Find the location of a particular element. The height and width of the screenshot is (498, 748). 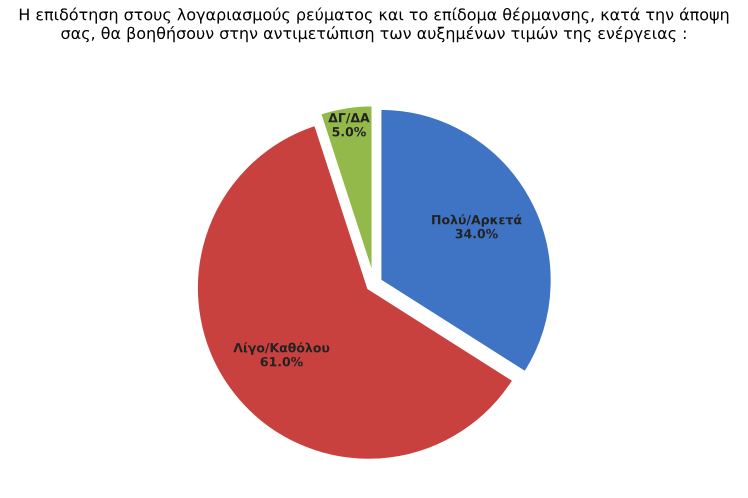

data-label: 61.0% is located at coordinates (281, 361).